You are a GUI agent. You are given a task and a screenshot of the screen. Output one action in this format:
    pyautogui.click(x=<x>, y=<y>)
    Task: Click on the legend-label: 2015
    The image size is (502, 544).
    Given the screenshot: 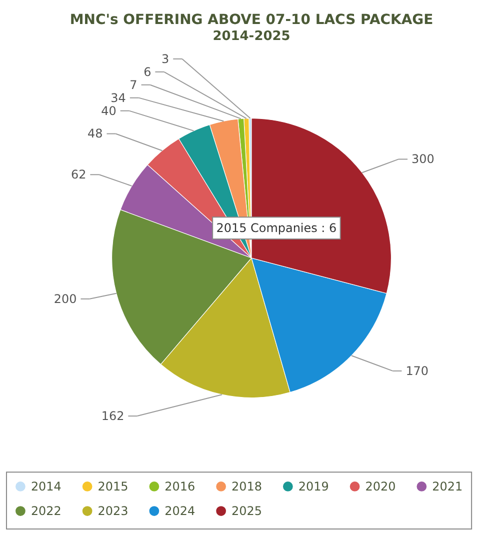 What is the action you would take?
    pyautogui.click(x=113, y=486)
    